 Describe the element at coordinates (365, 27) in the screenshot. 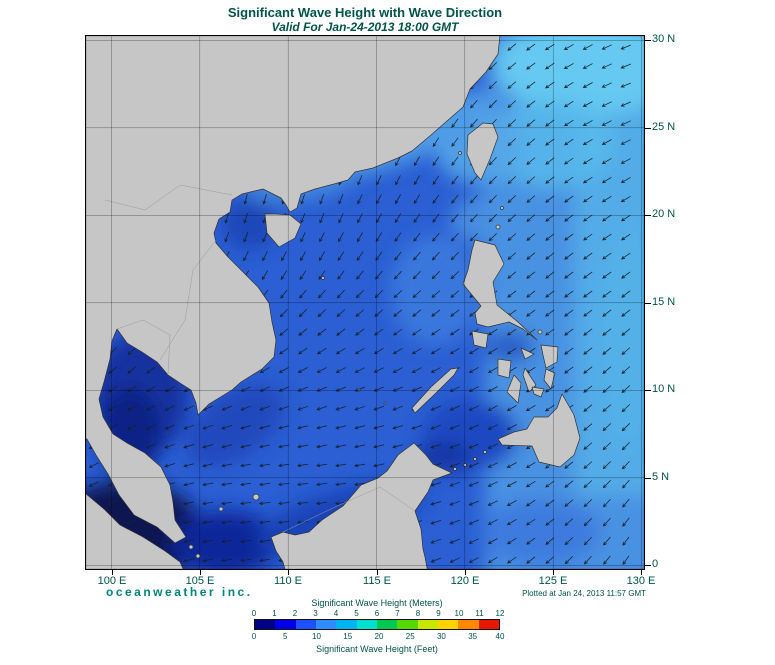

I see `chart-valid-time: Valid For Jan-24-2013 18:00 GMT` at that location.